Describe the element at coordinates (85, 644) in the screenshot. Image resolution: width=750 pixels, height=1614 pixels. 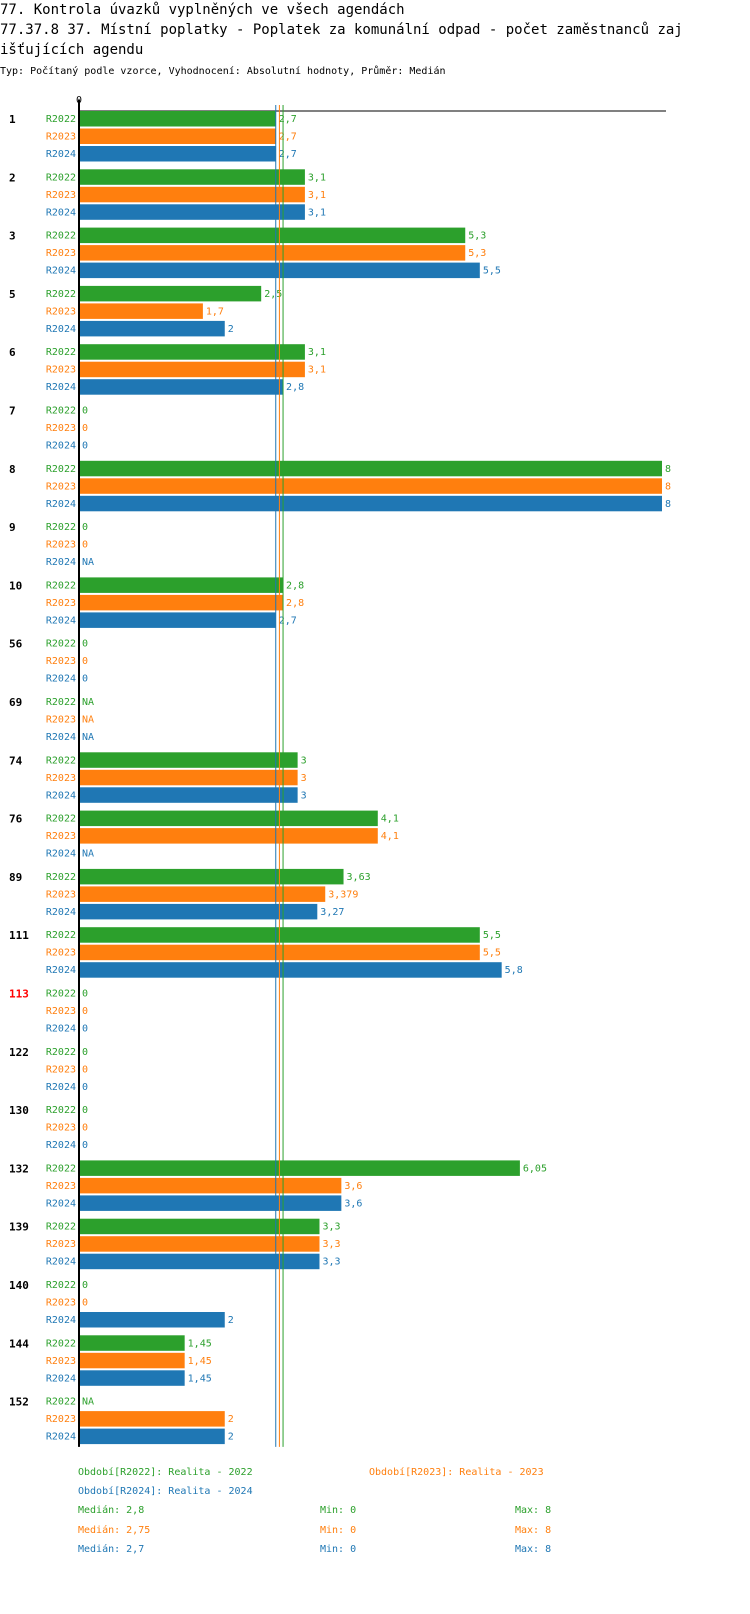
I see `value-label-R2022-56: 0` at that location.